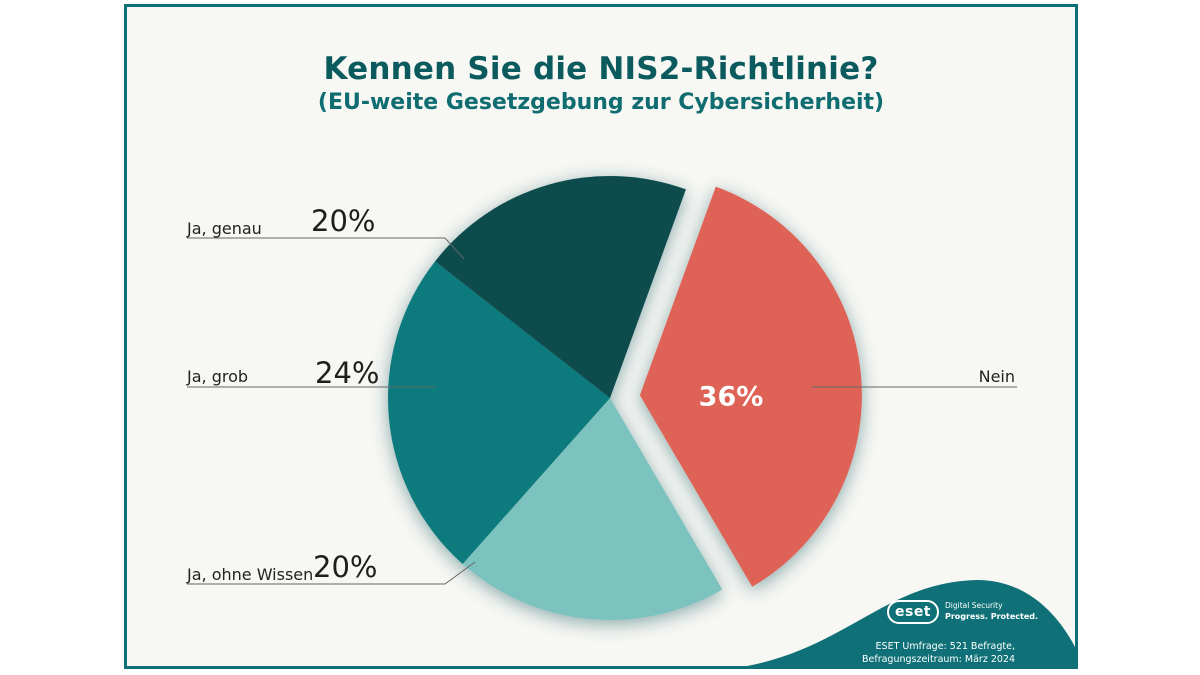  Describe the element at coordinates (249, 574) in the screenshot. I see `category-label-ja-ohne-wissen: Ja, ohne Wissen` at that location.